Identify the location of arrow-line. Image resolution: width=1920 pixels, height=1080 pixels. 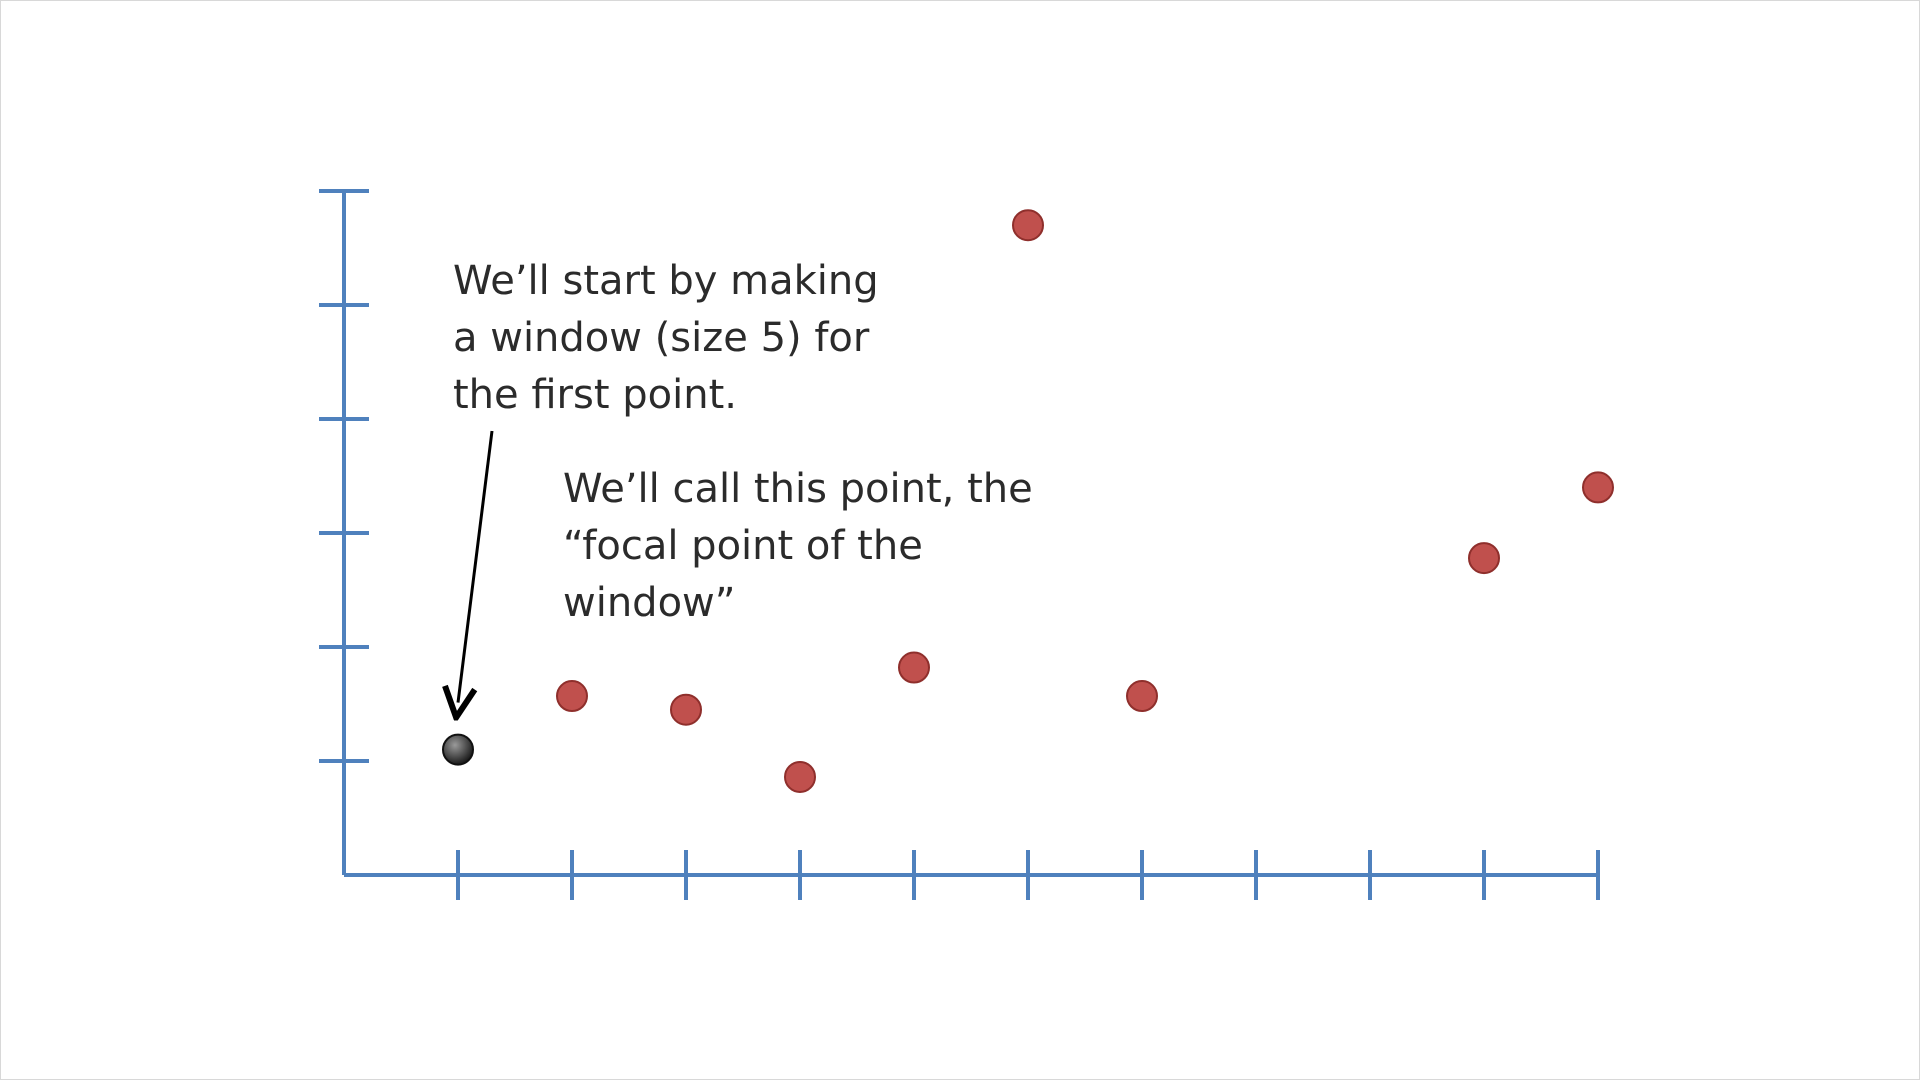
(476, 566).